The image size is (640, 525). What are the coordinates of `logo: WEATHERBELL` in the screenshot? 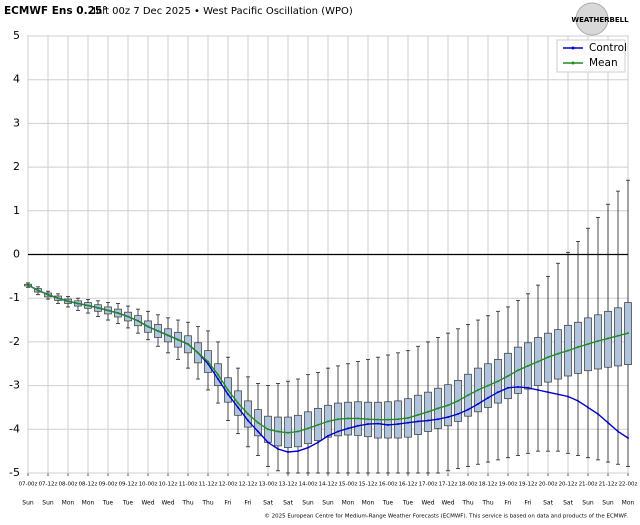 It's located at (600, 19).